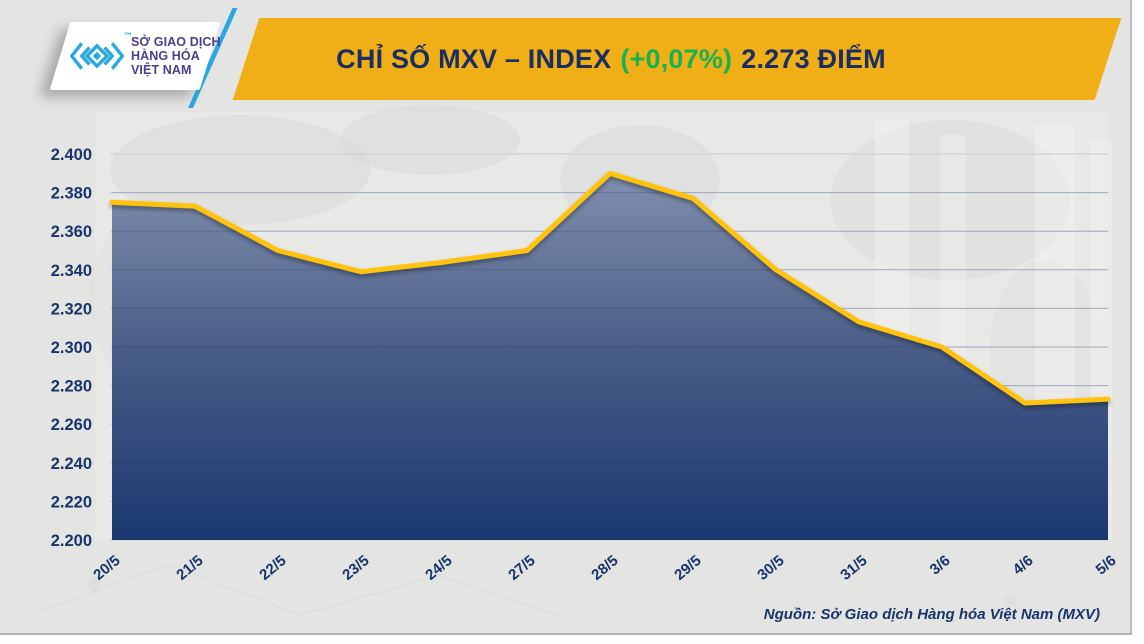  What do you see at coordinates (71, 155) in the screenshot?
I see `y-axis-label: 2.400` at bounding box center [71, 155].